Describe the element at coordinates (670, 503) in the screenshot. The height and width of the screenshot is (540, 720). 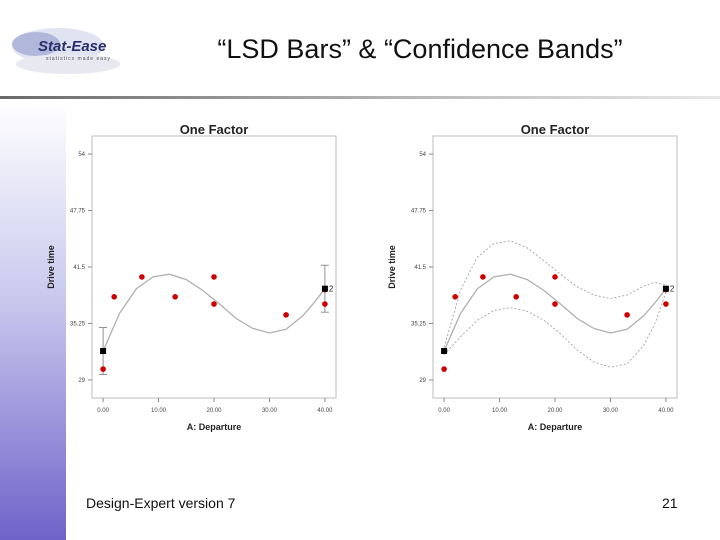
I see `page-number: 21` at that location.